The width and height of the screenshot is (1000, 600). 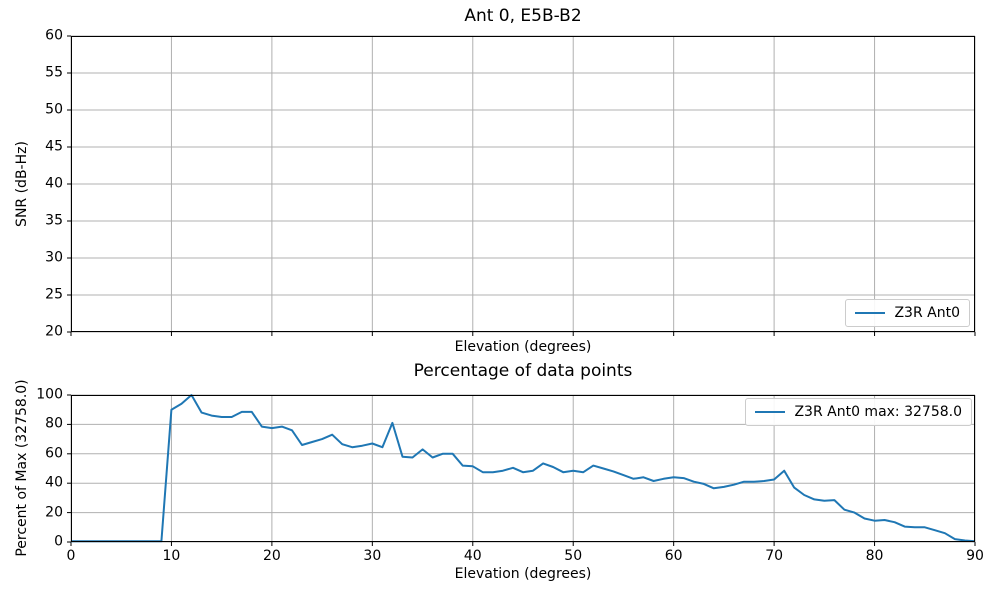 What do you see at coordinates (71, 556) in the screenshot?
I see `x-tick-label: 0` at bounding box center [71, 556].